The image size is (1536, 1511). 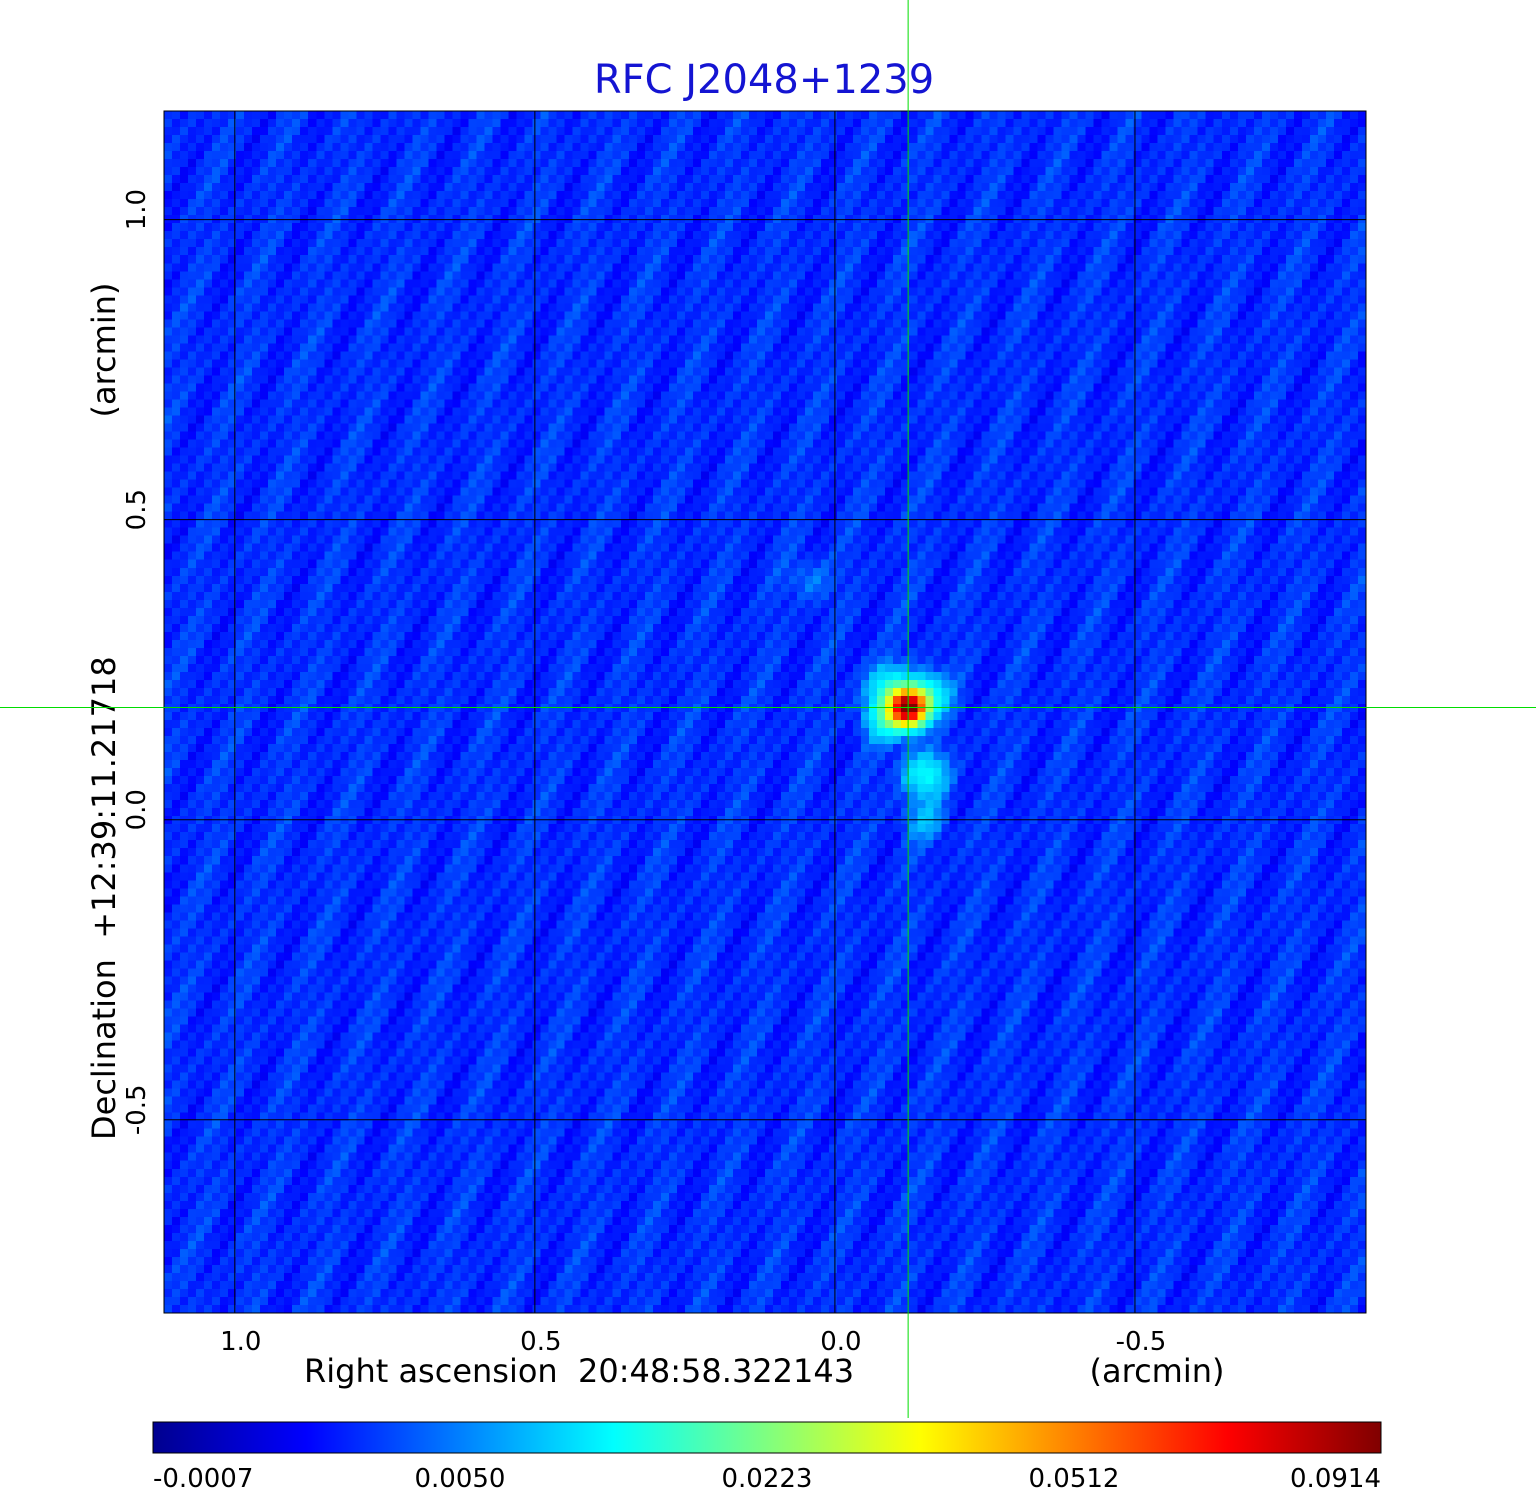 What do you see at coordinates (240, 1342) in the screenshot?
I see `x-tick-label: 1.0` at bounding box center [240, 1342].